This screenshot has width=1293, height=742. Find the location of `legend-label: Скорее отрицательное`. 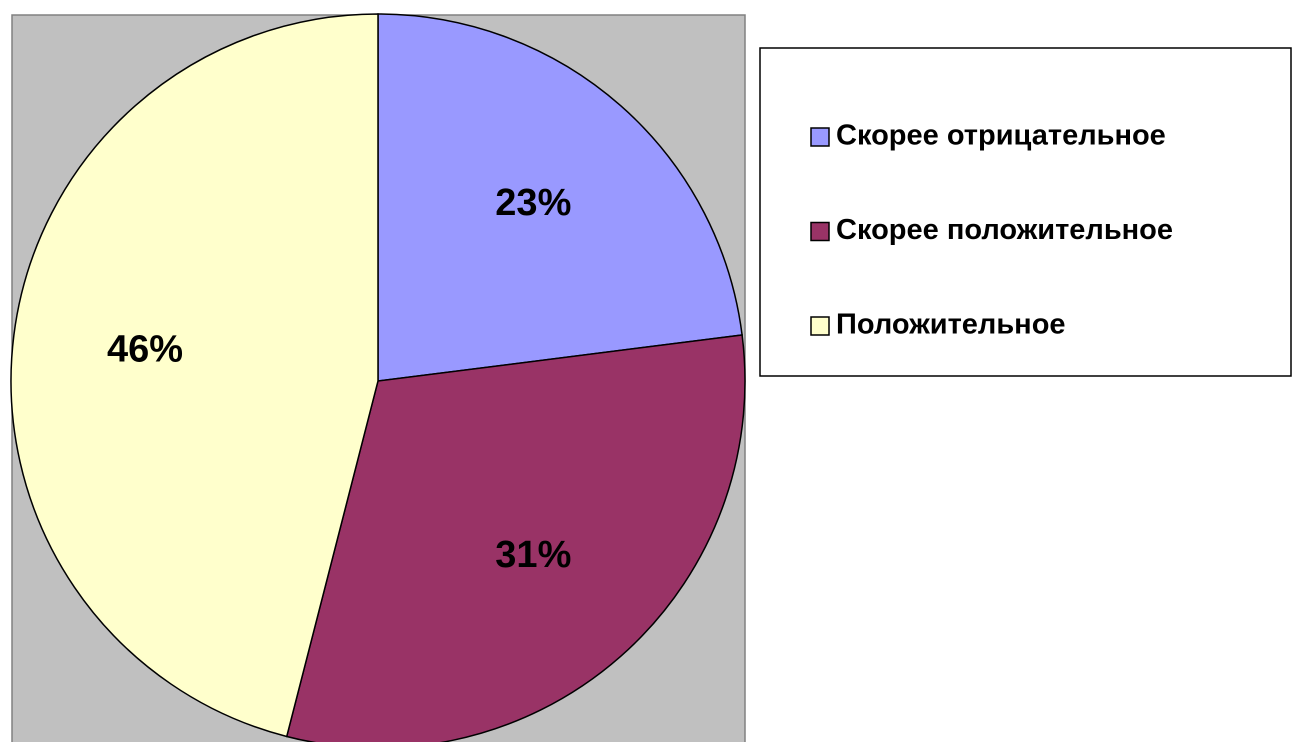

legend-label: Скорее отрицательное is located at coordinates (1001, 136).